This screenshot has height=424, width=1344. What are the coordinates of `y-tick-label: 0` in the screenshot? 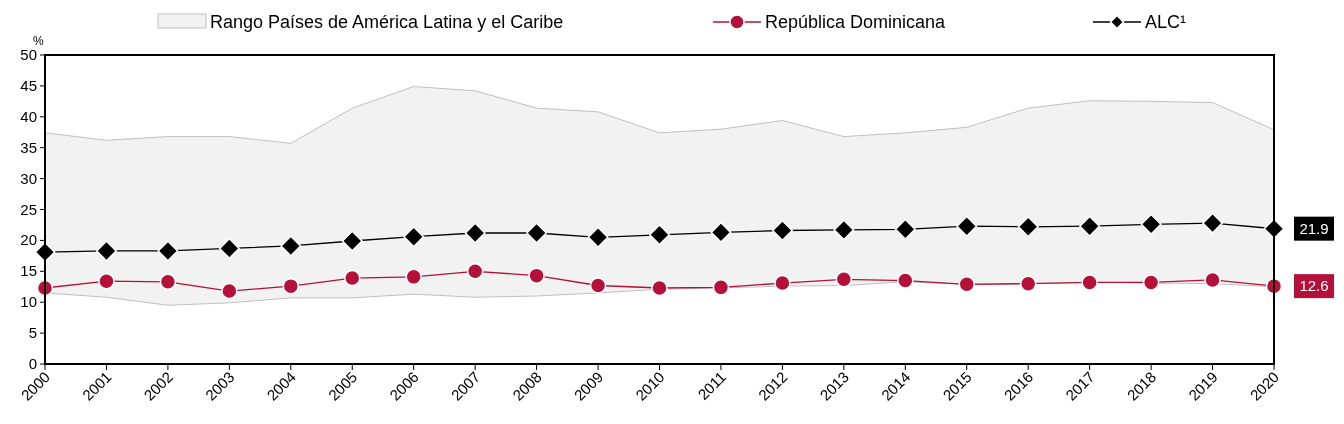 It's located at (32, 363).